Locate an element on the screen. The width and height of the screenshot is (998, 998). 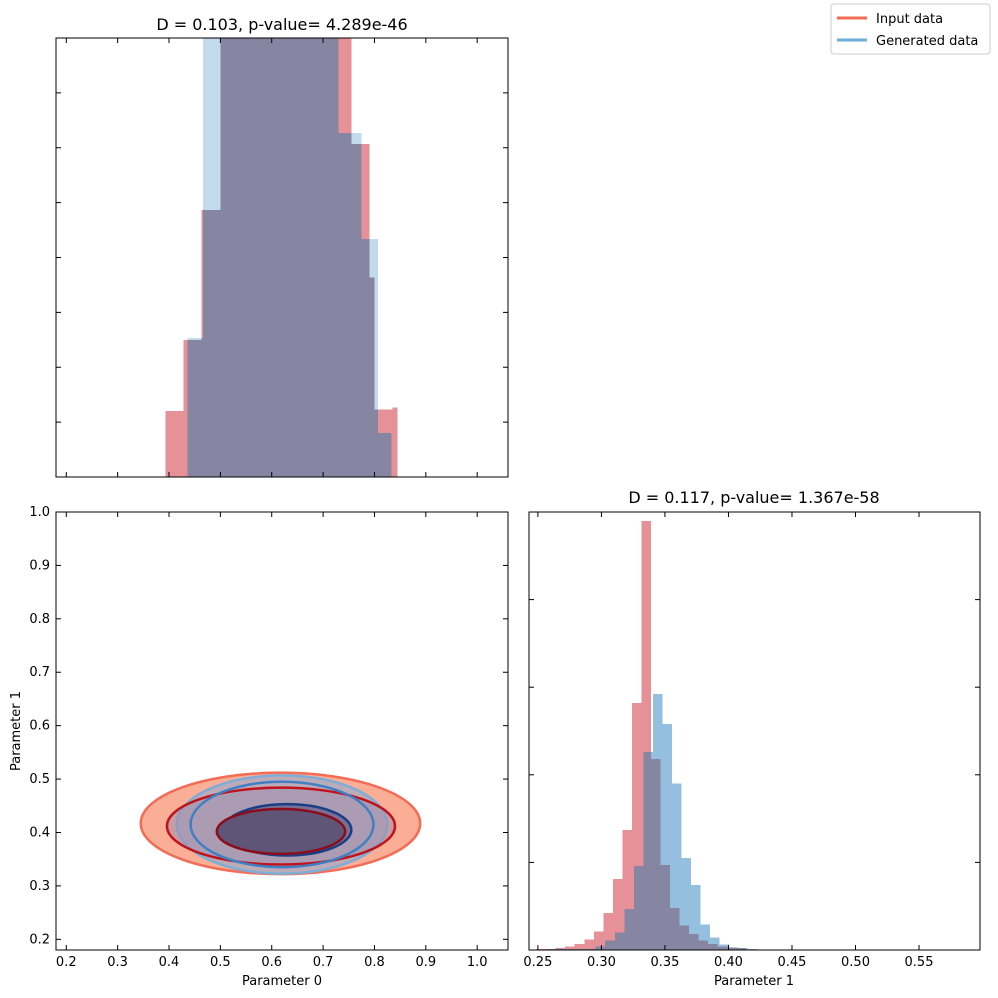
legend-label-generated: Generated data is located at coordinates (927, 41).